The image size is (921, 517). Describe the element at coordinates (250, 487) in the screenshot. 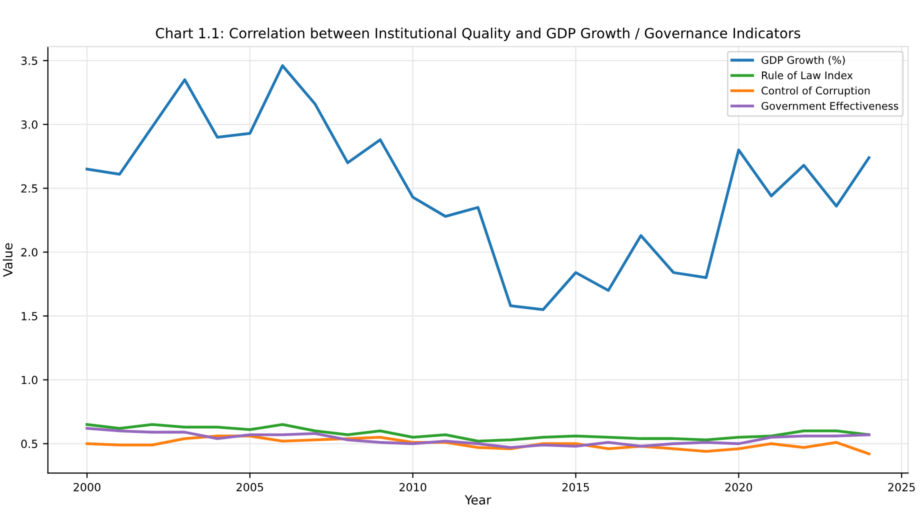

I see `x-tick-label: 2005` at that location.